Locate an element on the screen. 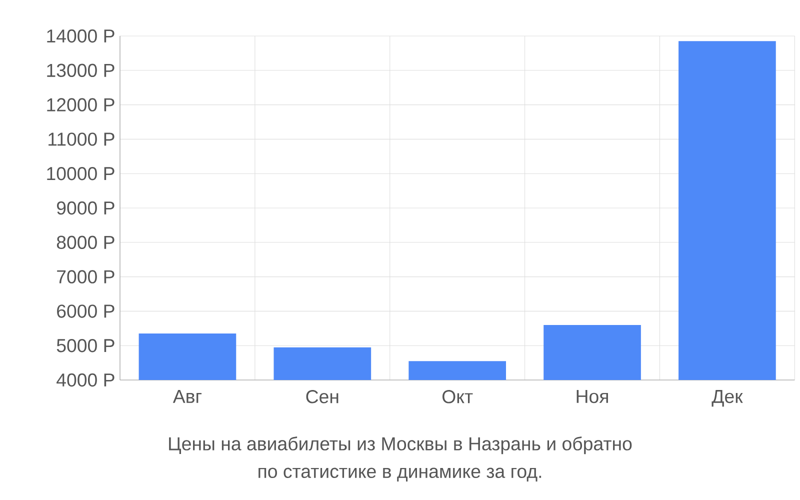 The width and height of the screenshot is (800, 500). y-tick-label: 4000 Р is located at coordinates (85, 380).